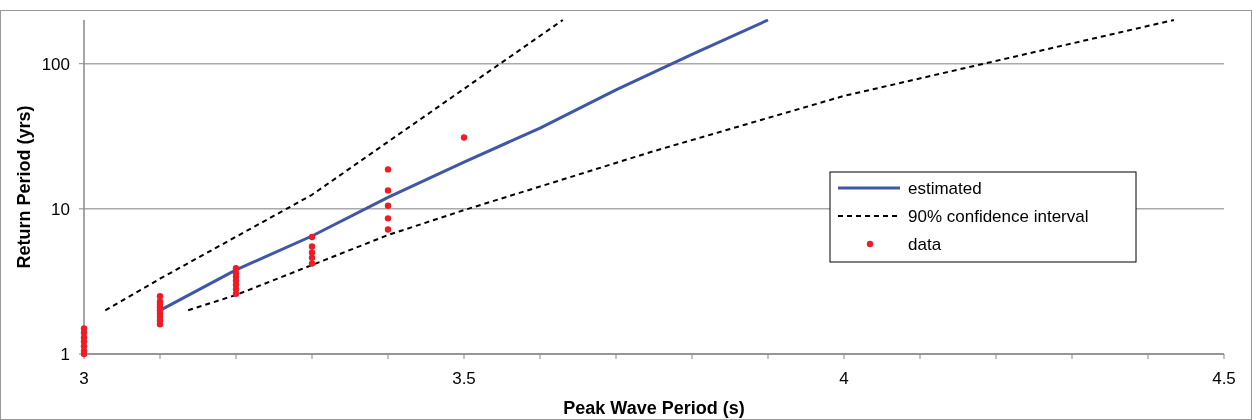  I want to click on y-tick-label: 1, so click(65, 354).